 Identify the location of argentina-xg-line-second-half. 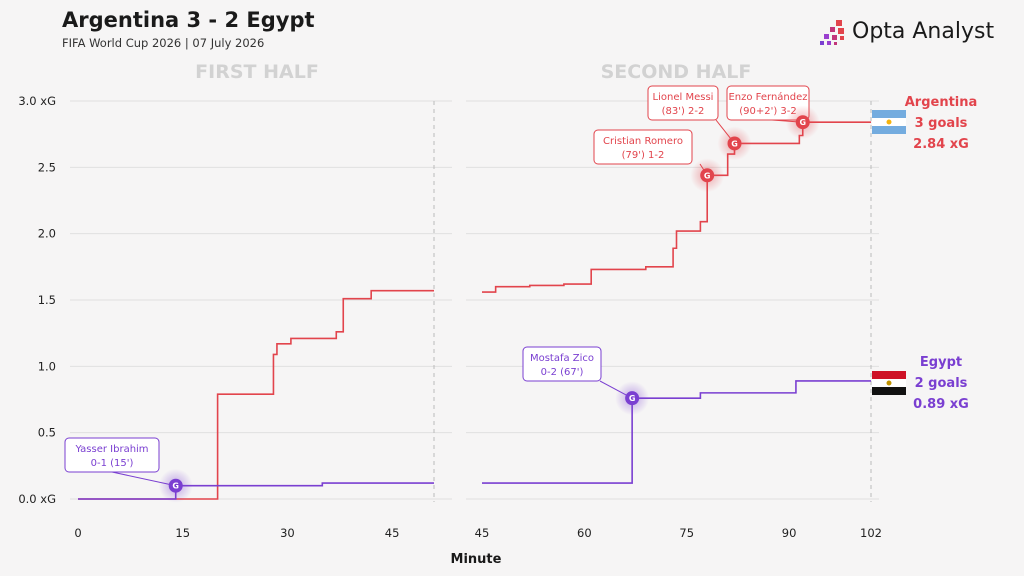
(676, 207).